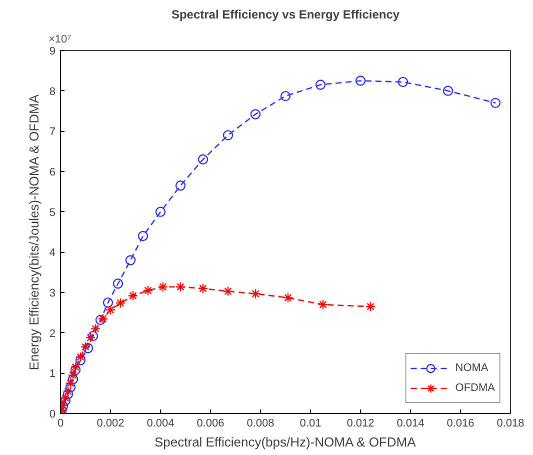  I want to click on x-tick-label: 0.012, so click(360, 424).